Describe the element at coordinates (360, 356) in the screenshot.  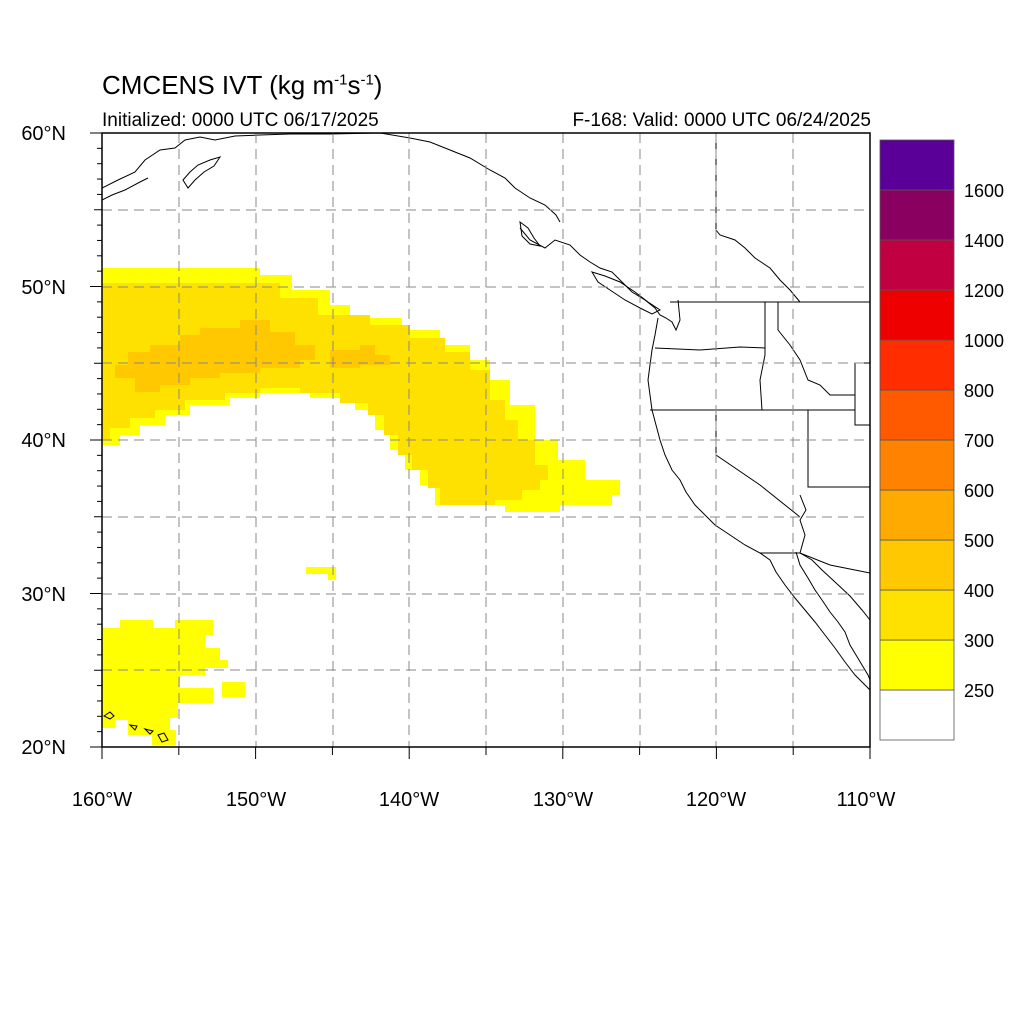
I see `ivt-400-patch` at that location.